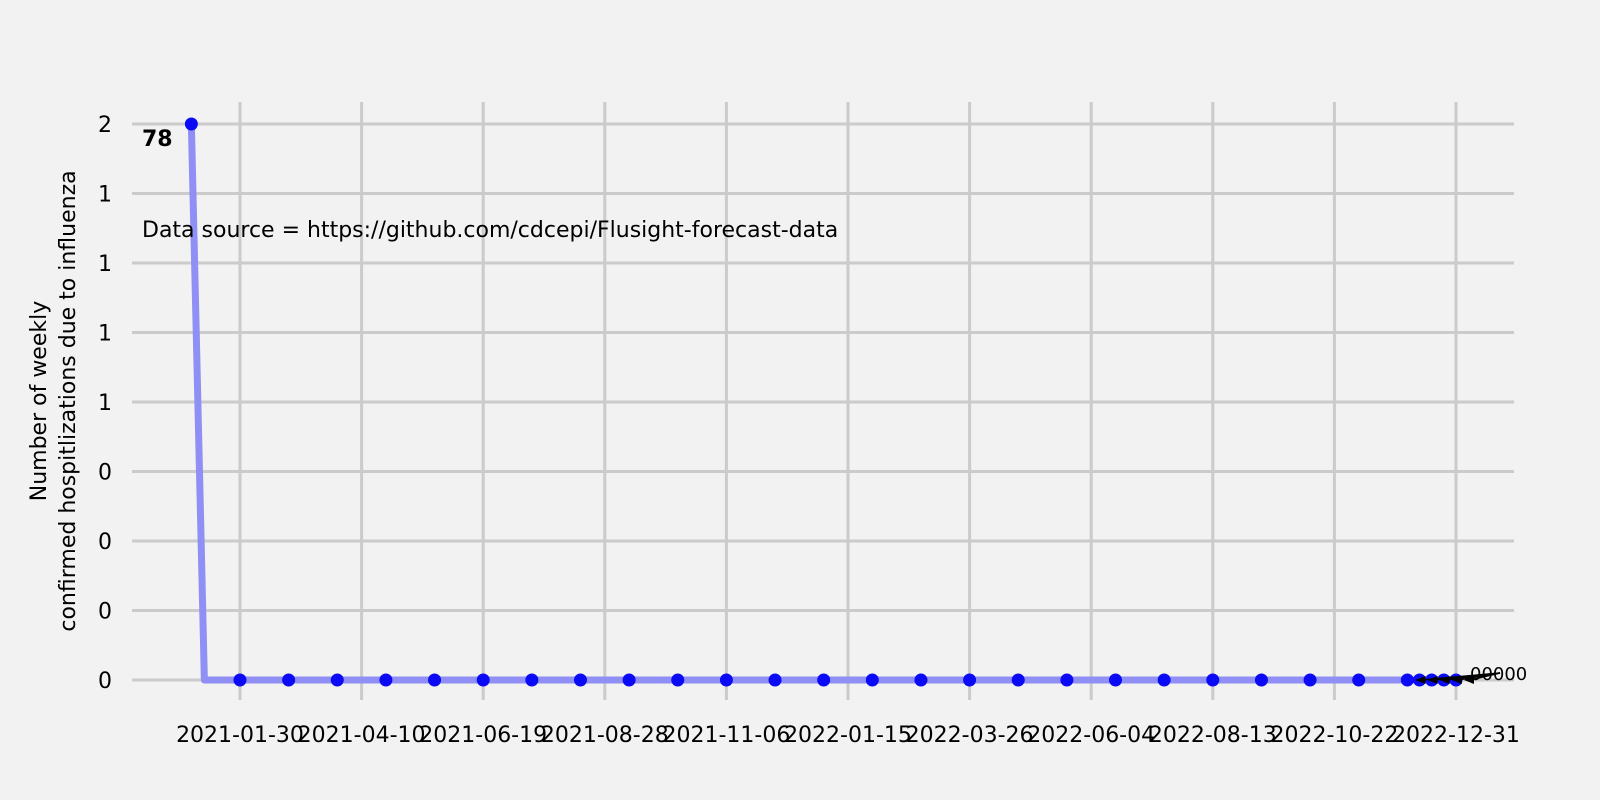  What do you see at coordinates (1213, 735) in the screenshot?
I see `x-tick-label: 2022-08-13` at bounding box center [1213, 735].